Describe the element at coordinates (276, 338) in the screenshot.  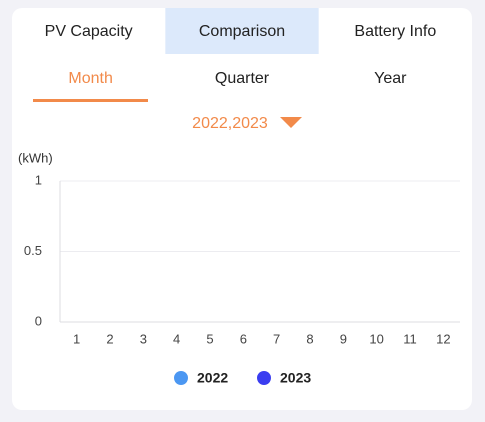
I see `x-tick-label: 7` at that location.